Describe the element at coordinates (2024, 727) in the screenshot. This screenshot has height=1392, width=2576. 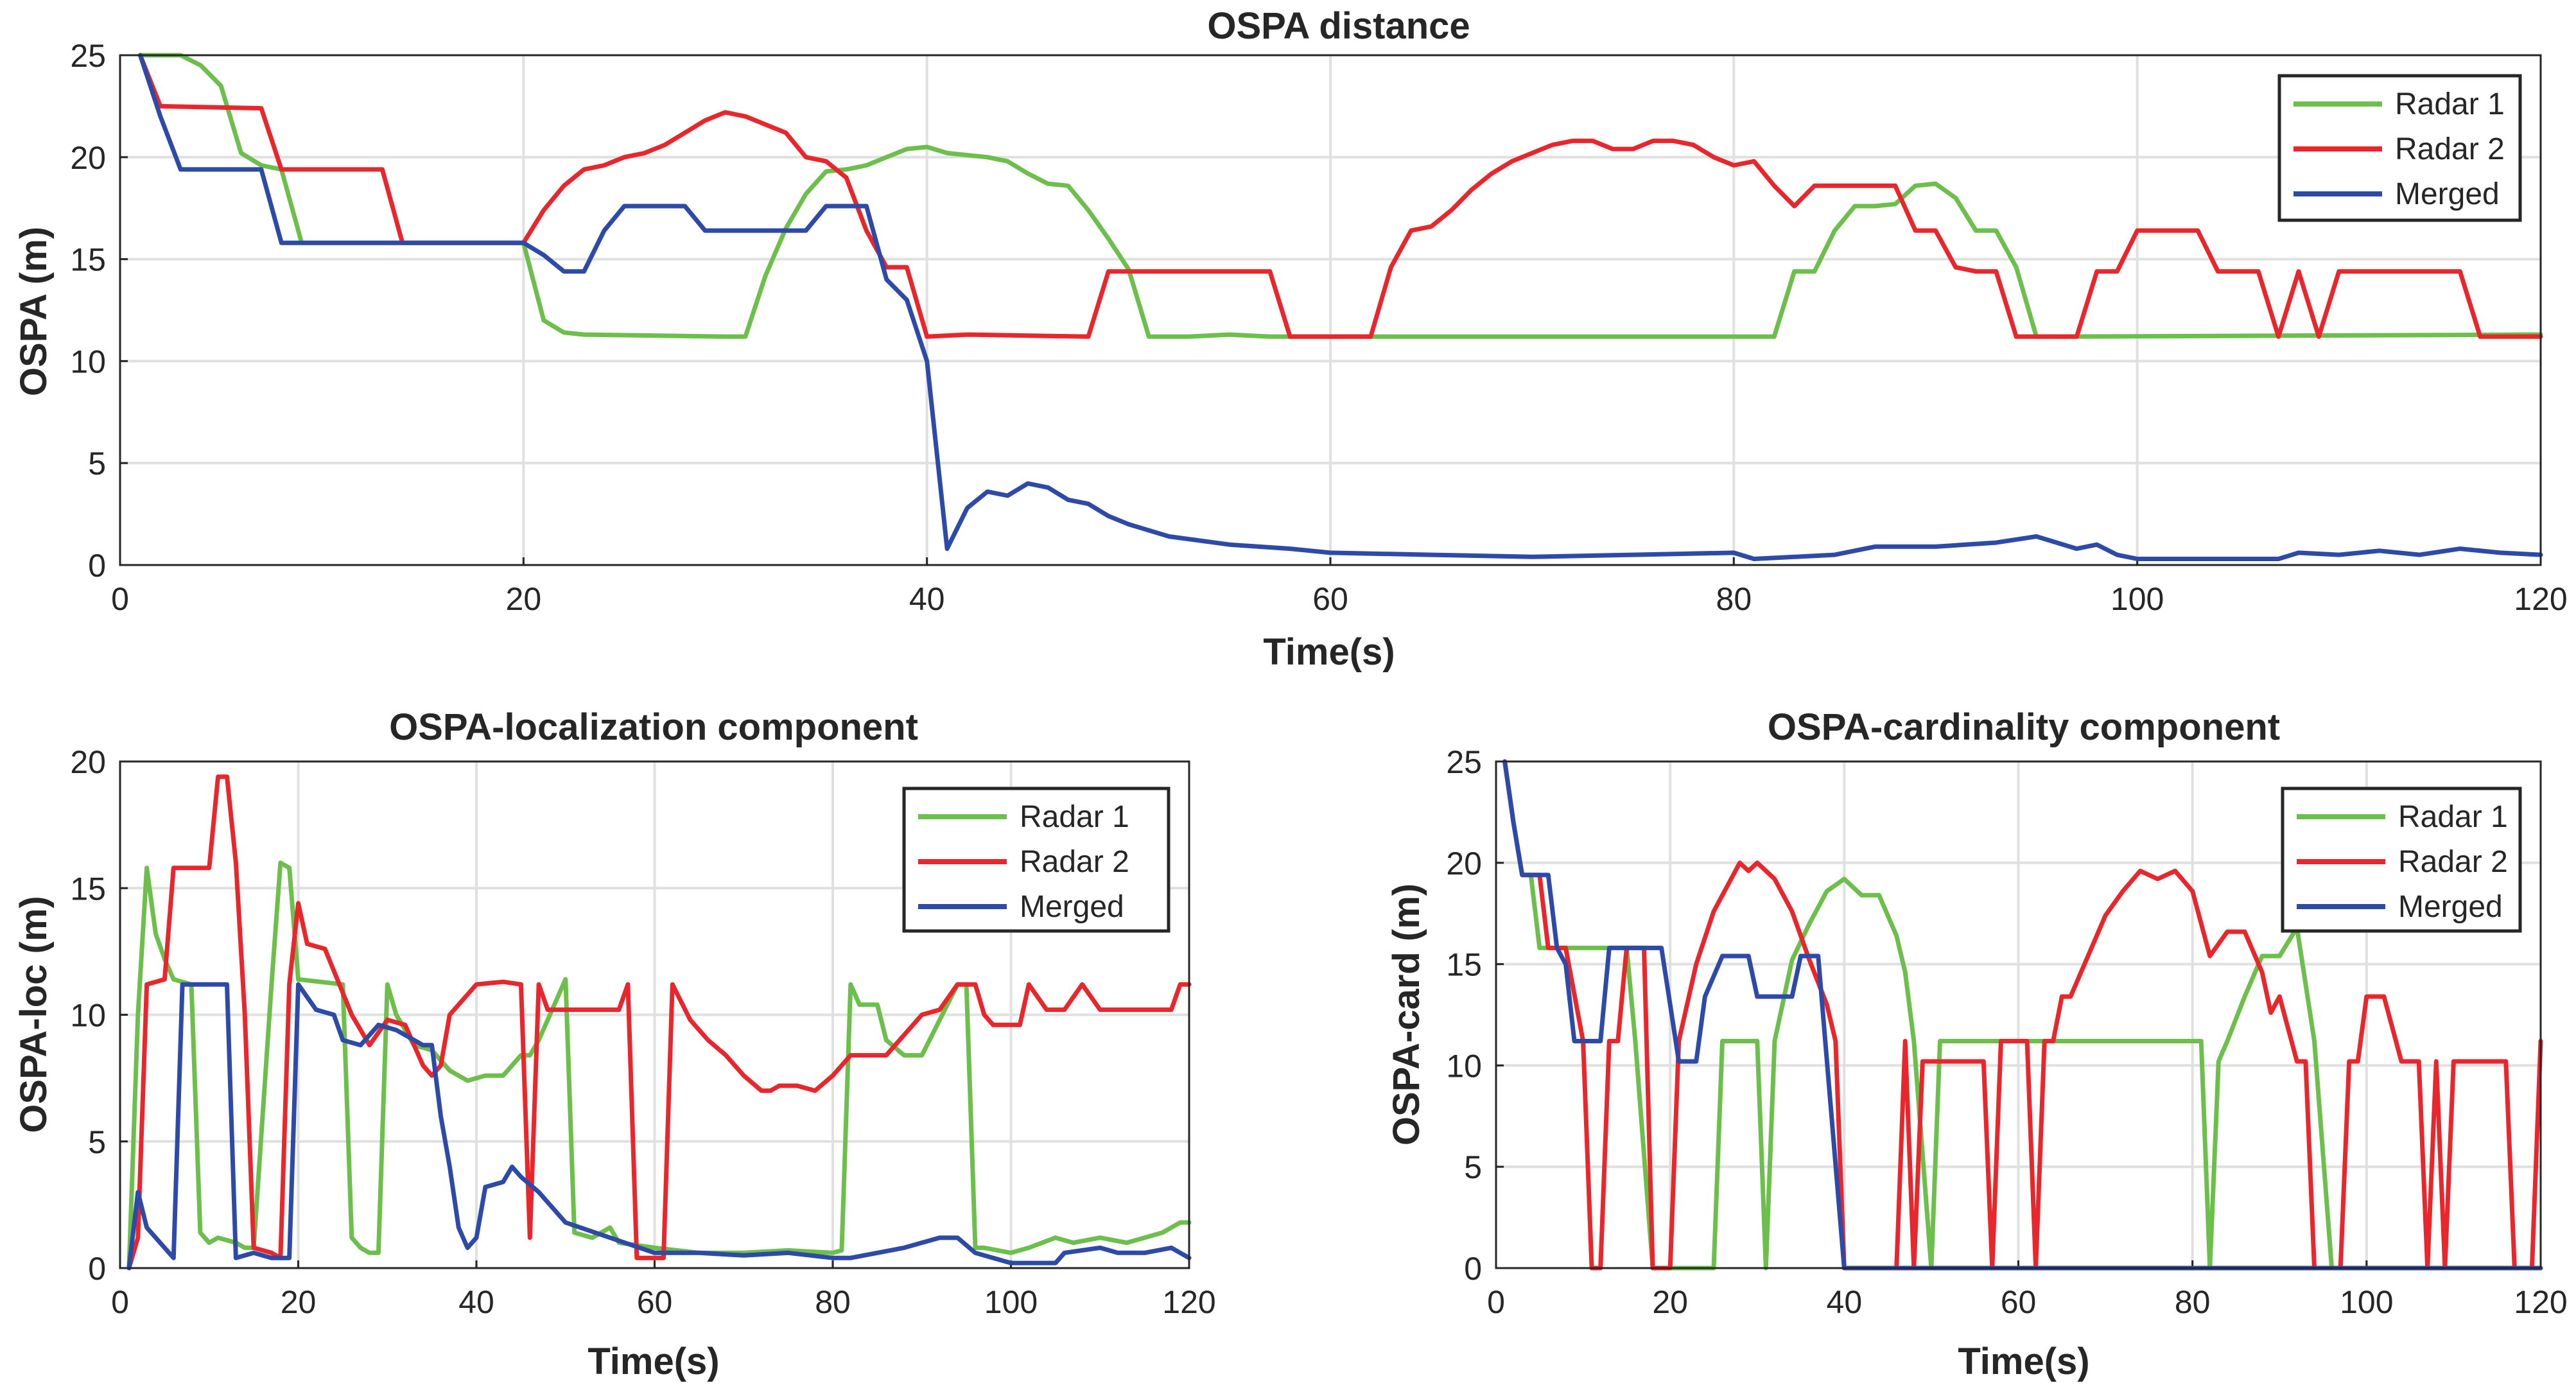
I see `chart-title: OSPA-cardinality component` at that location.